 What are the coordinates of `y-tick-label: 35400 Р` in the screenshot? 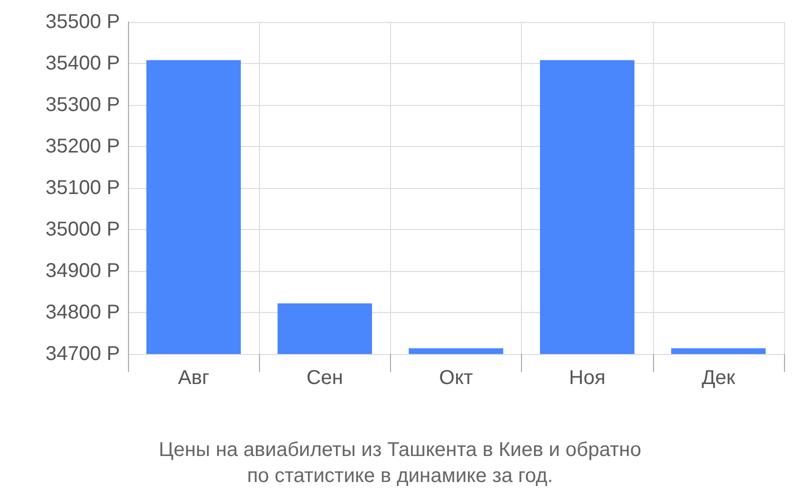 It's located at (82, 63).